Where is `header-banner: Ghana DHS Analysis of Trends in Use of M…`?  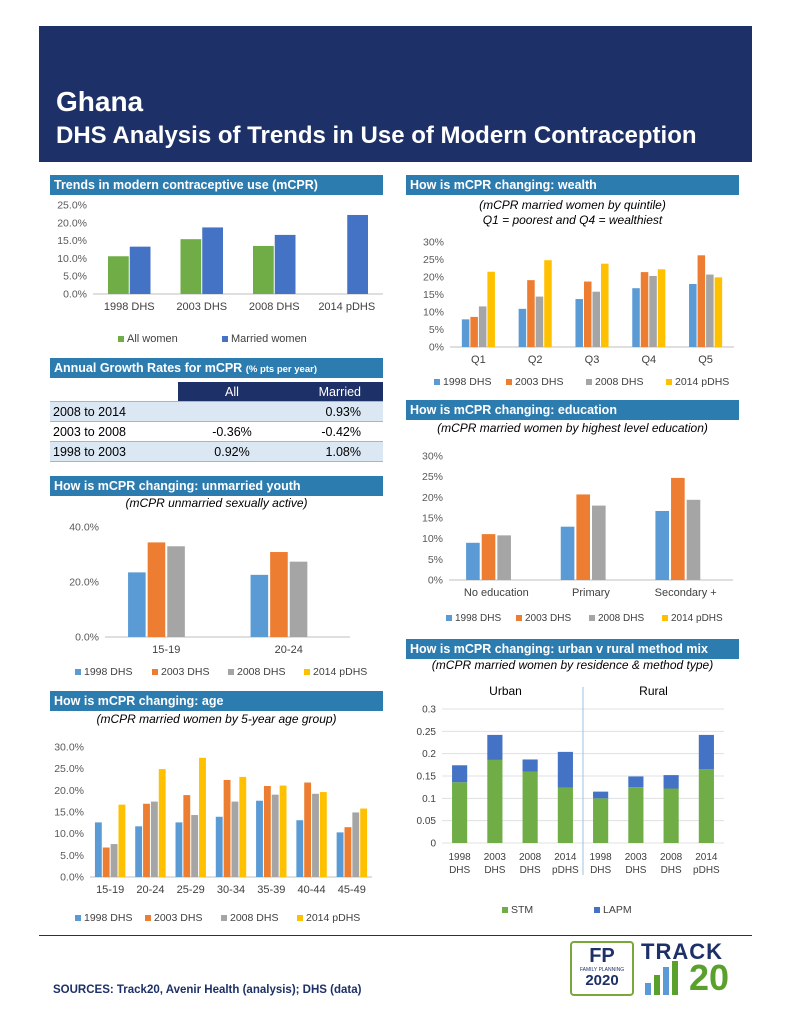 header-banner: Ghana DHS Analysis of Trends in Use of M… is located at coordinates (395, 94).